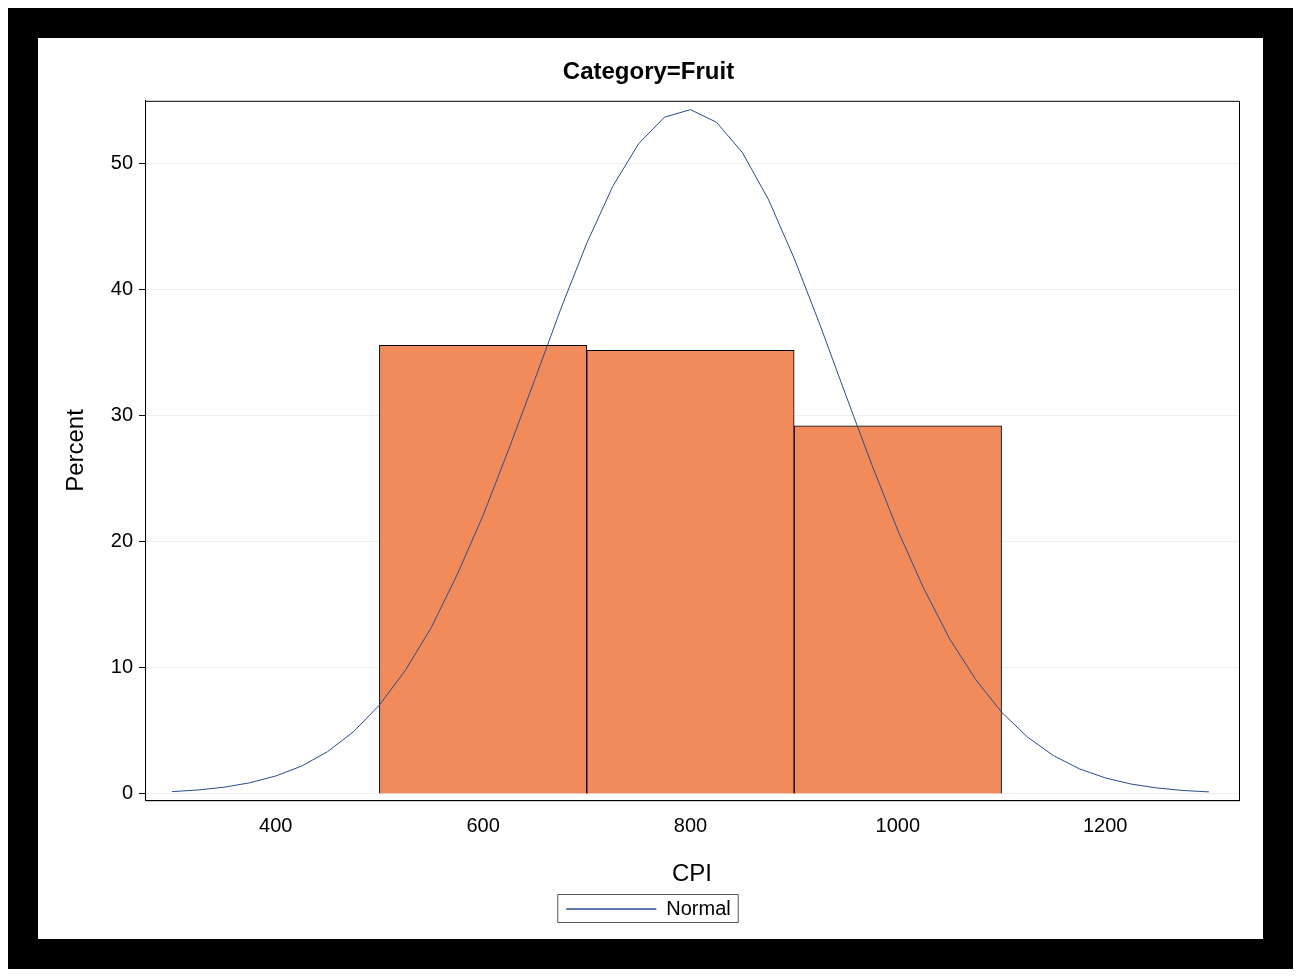  Describe the element at coordinates (122, 162) in the screenshot. I see `y-tick-label: 50` at that location.